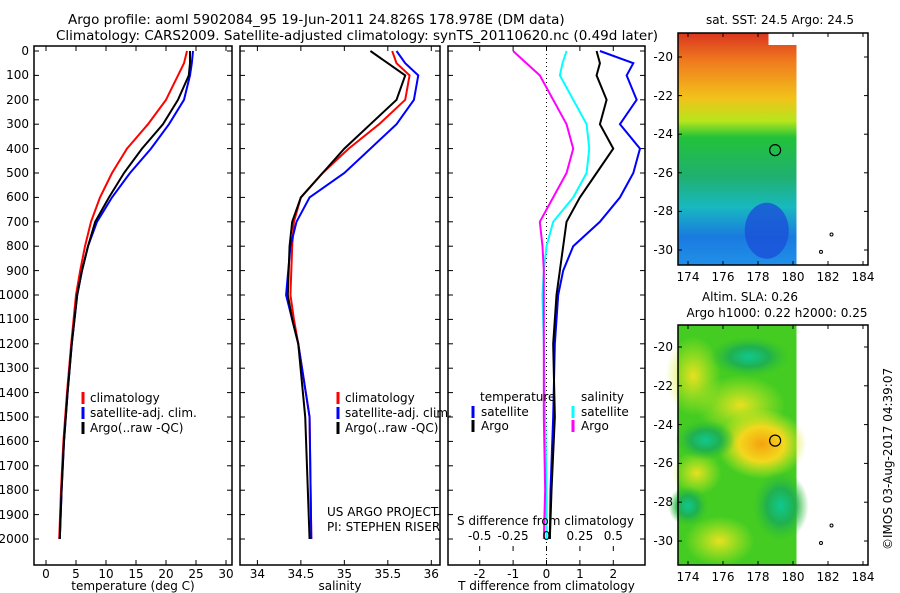 The height and width of the screenshot is (593, 900). Describe the element at coordinates (17, 221) in the screenshot. I see `depth-tick-label: 700` at that location.